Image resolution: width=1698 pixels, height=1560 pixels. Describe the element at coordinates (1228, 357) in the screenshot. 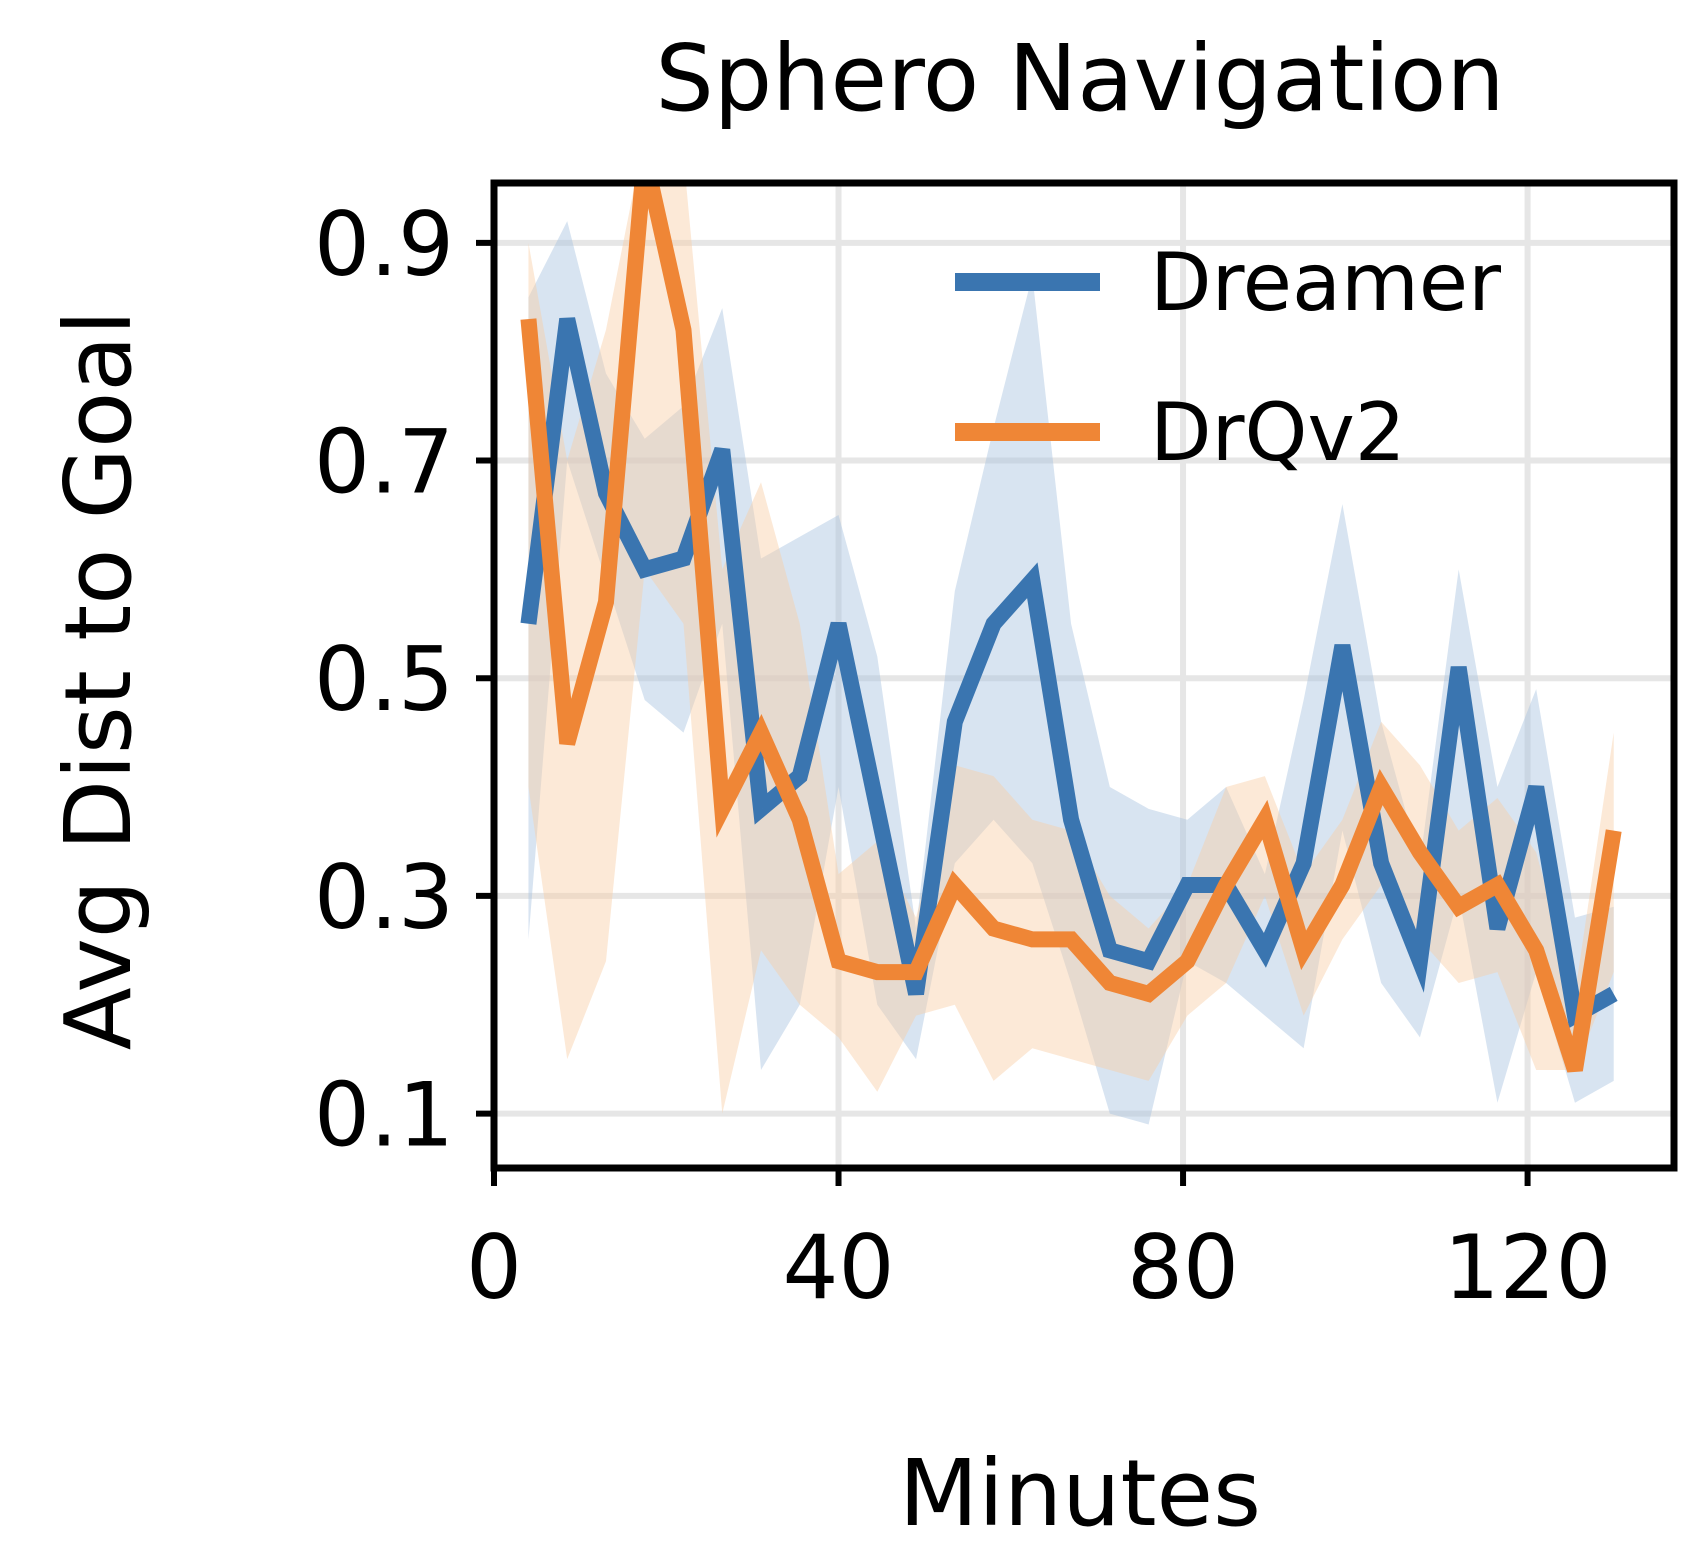

I see `legend: Dreamer DrQv2` at that location.